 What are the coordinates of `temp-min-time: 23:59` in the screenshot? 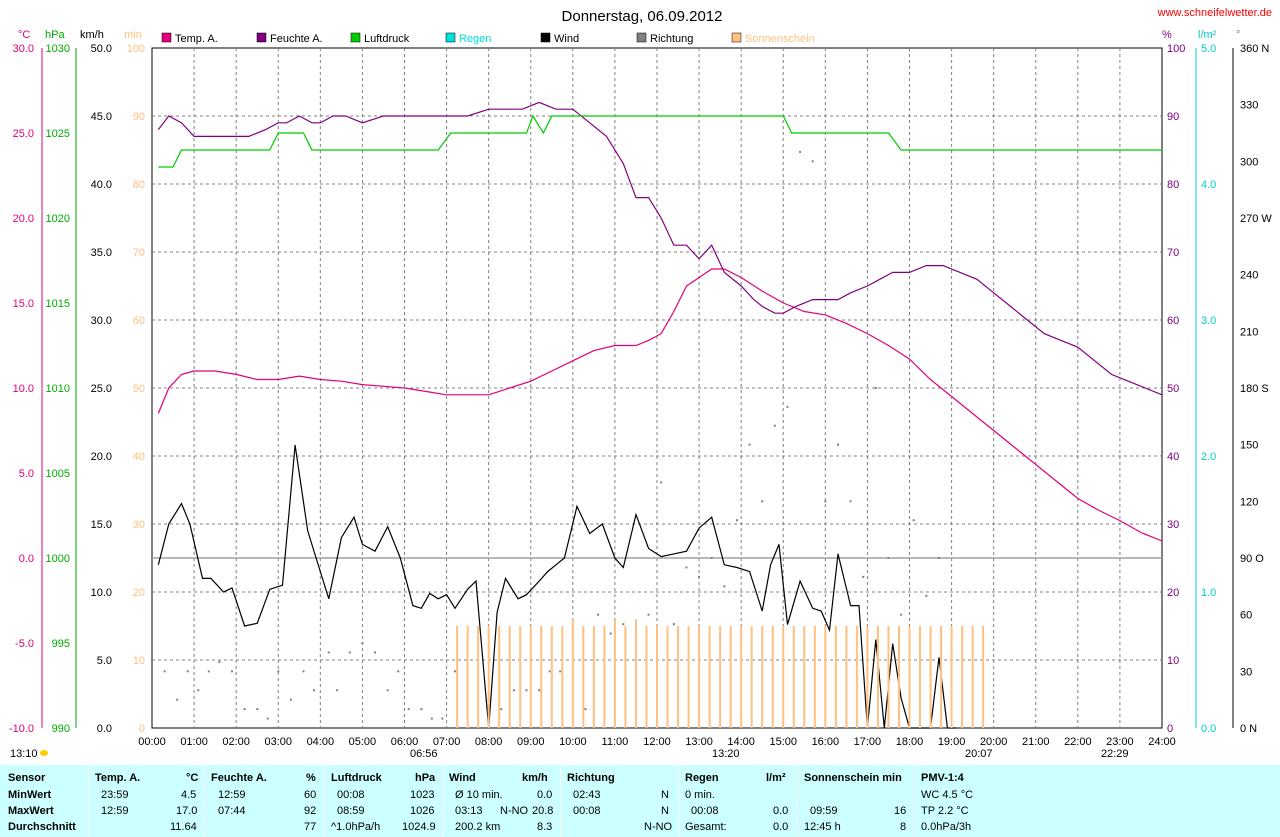 It's located at (115, 795).